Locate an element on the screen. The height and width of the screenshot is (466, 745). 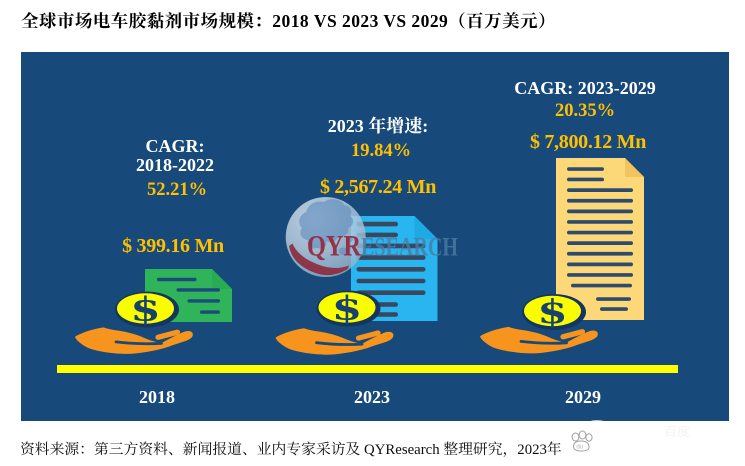
year-label-2023: 2023 is located at coordinates (372, 397).